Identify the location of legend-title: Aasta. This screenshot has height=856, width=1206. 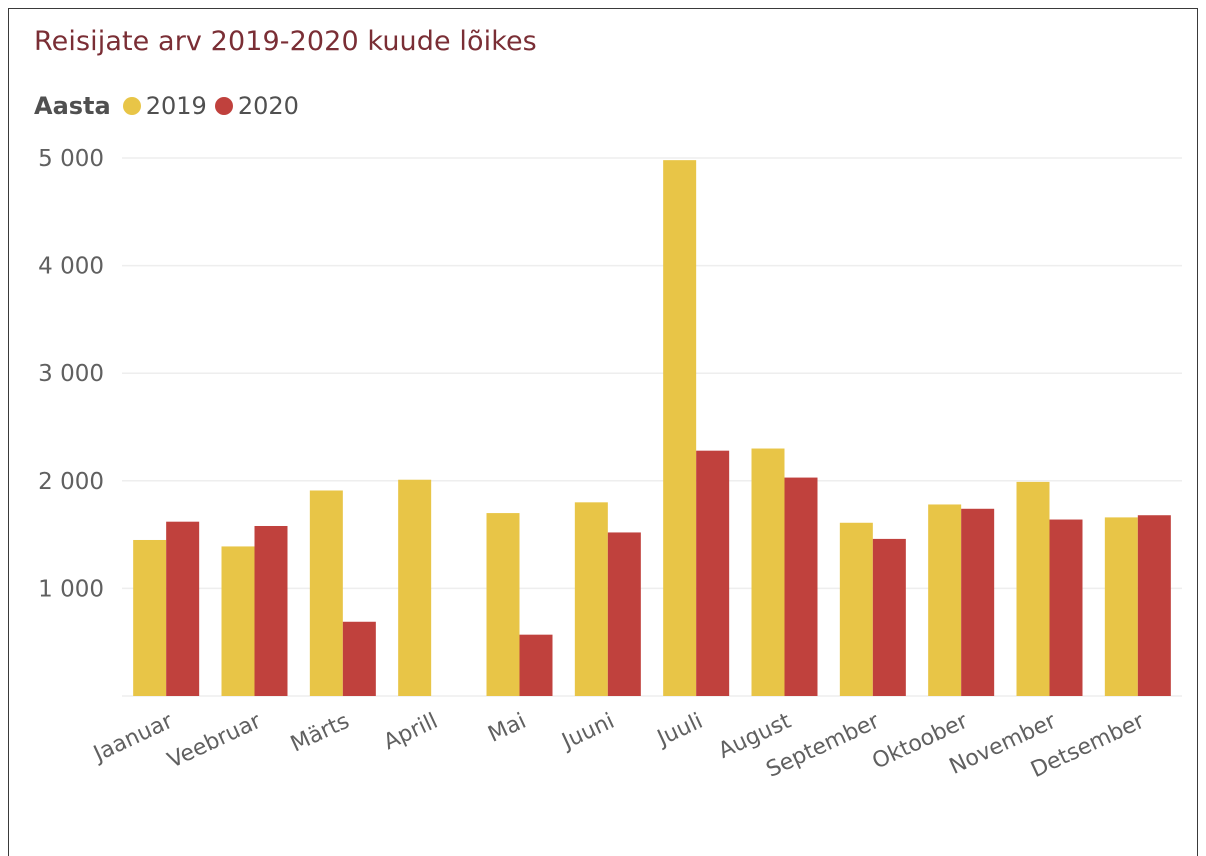
(72, 106).